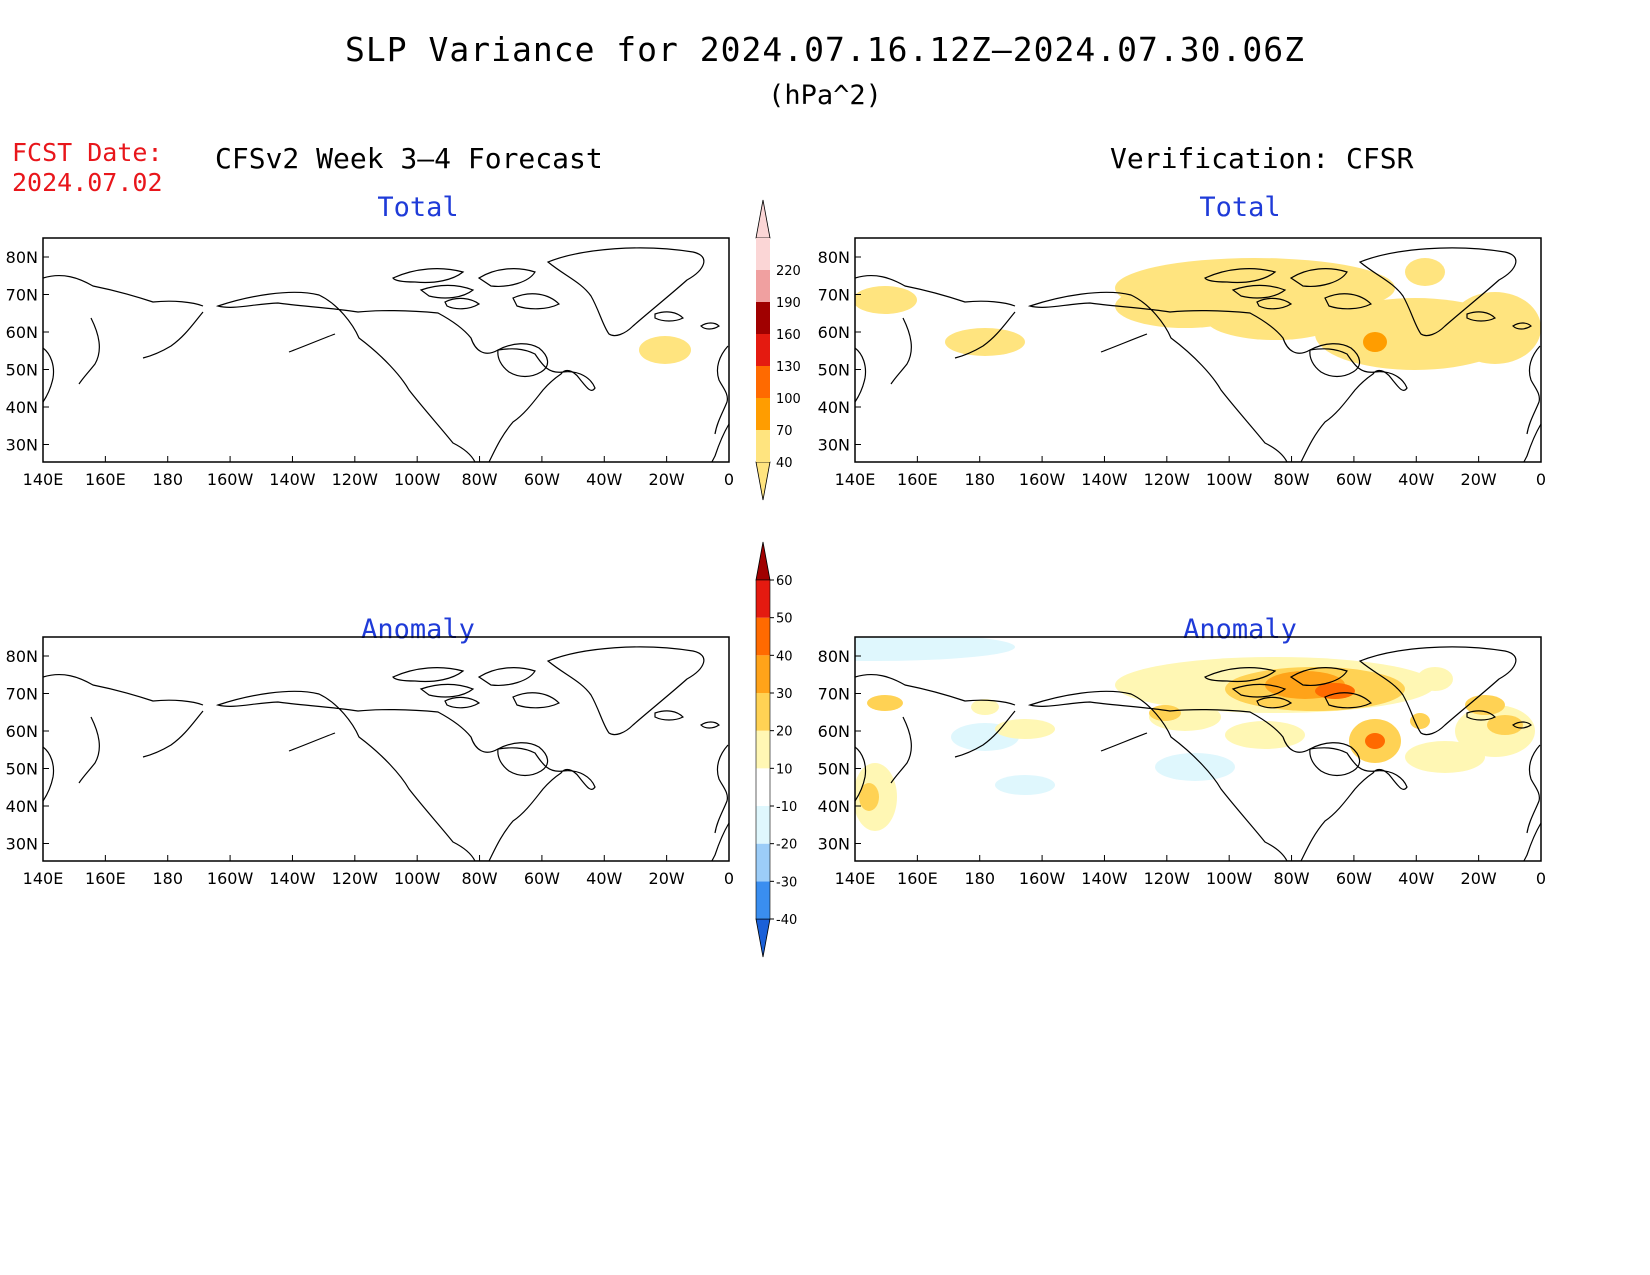 This screenshot has height=1275, width=1650. What do you see at coordinates (788, 367) in the screenshot?
I see `colorbar-label: 130` at bounding box center [788, 367].